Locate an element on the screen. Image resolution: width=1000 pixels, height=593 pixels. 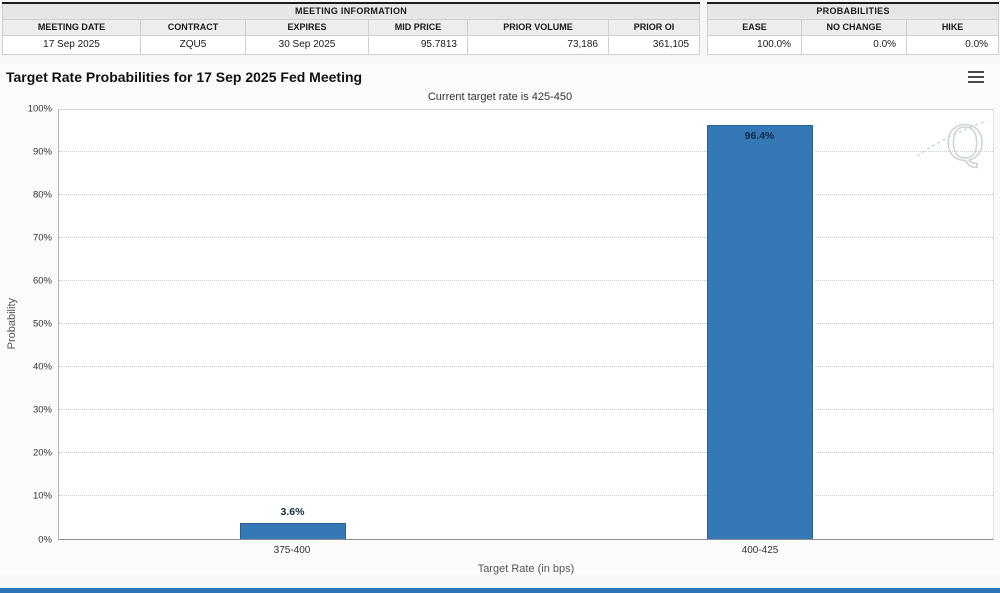
y-tick-label: 60% is located at coordinates (42, 281).